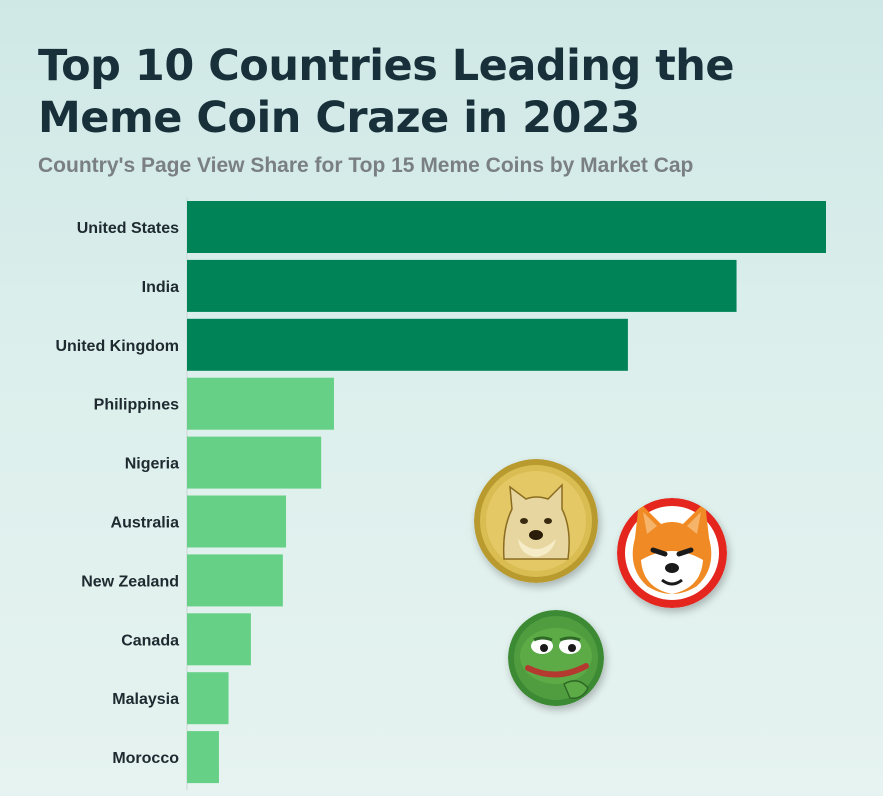 Image resolution: width=883 pixels, height=796 pixels. I want to click on category-label: Nigeria, so click(152, 464).